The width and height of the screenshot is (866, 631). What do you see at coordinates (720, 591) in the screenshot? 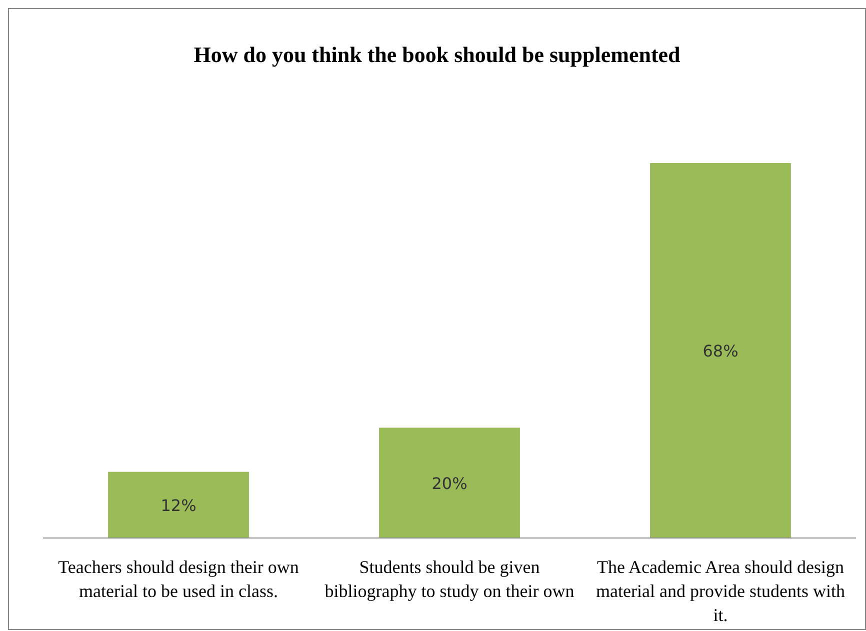
I see `x-tick-label: The Academic Area should design material and provide students with it.` at bounding box center [720, 591].